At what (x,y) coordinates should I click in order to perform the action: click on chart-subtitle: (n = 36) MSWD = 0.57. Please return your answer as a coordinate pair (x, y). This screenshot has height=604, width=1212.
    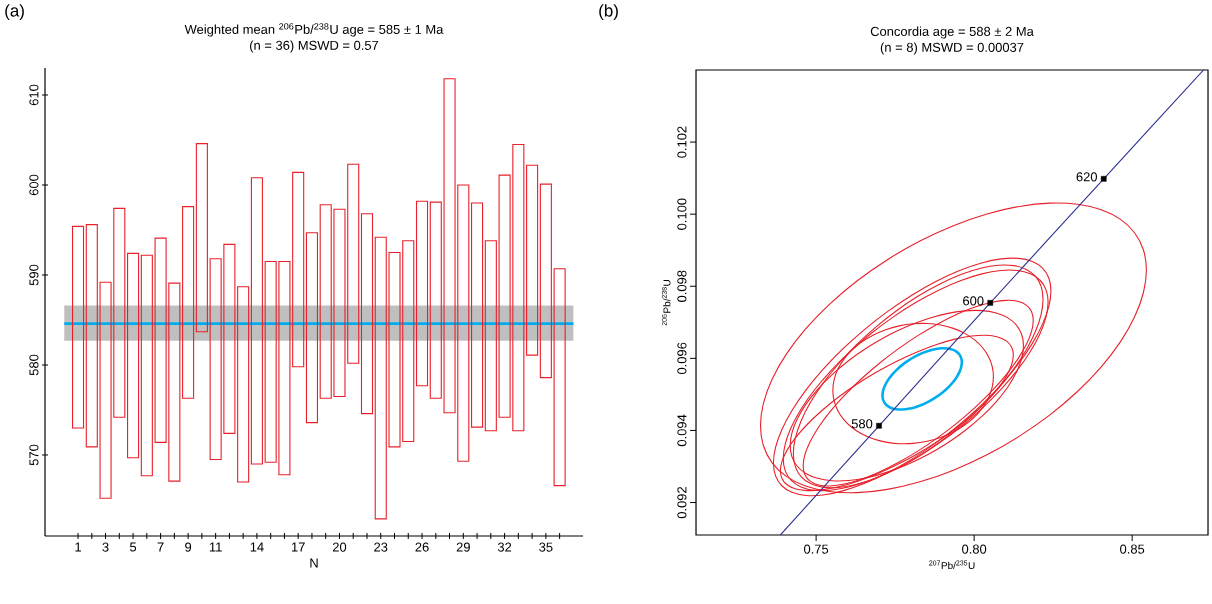
    Looking at the image, I should click on (314, 46).